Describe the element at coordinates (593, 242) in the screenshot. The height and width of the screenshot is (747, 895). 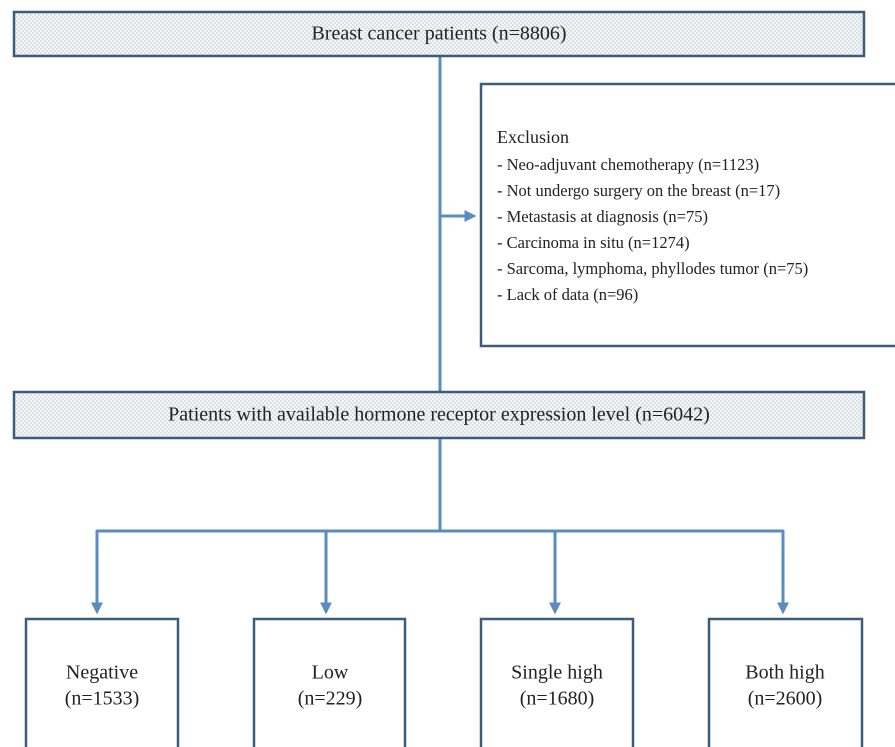
I see `exclusion-item: - Carcinoma in situ (n=1274)` at that location.